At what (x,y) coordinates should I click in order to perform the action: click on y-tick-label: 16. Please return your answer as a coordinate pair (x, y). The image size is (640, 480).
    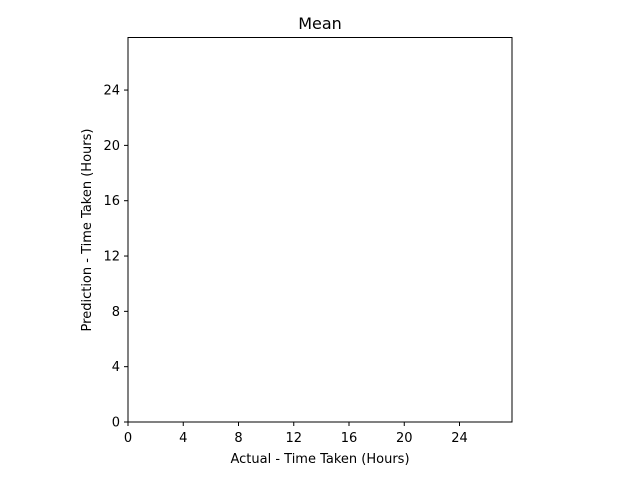
    Looking at the image, I should click on (111, 201).